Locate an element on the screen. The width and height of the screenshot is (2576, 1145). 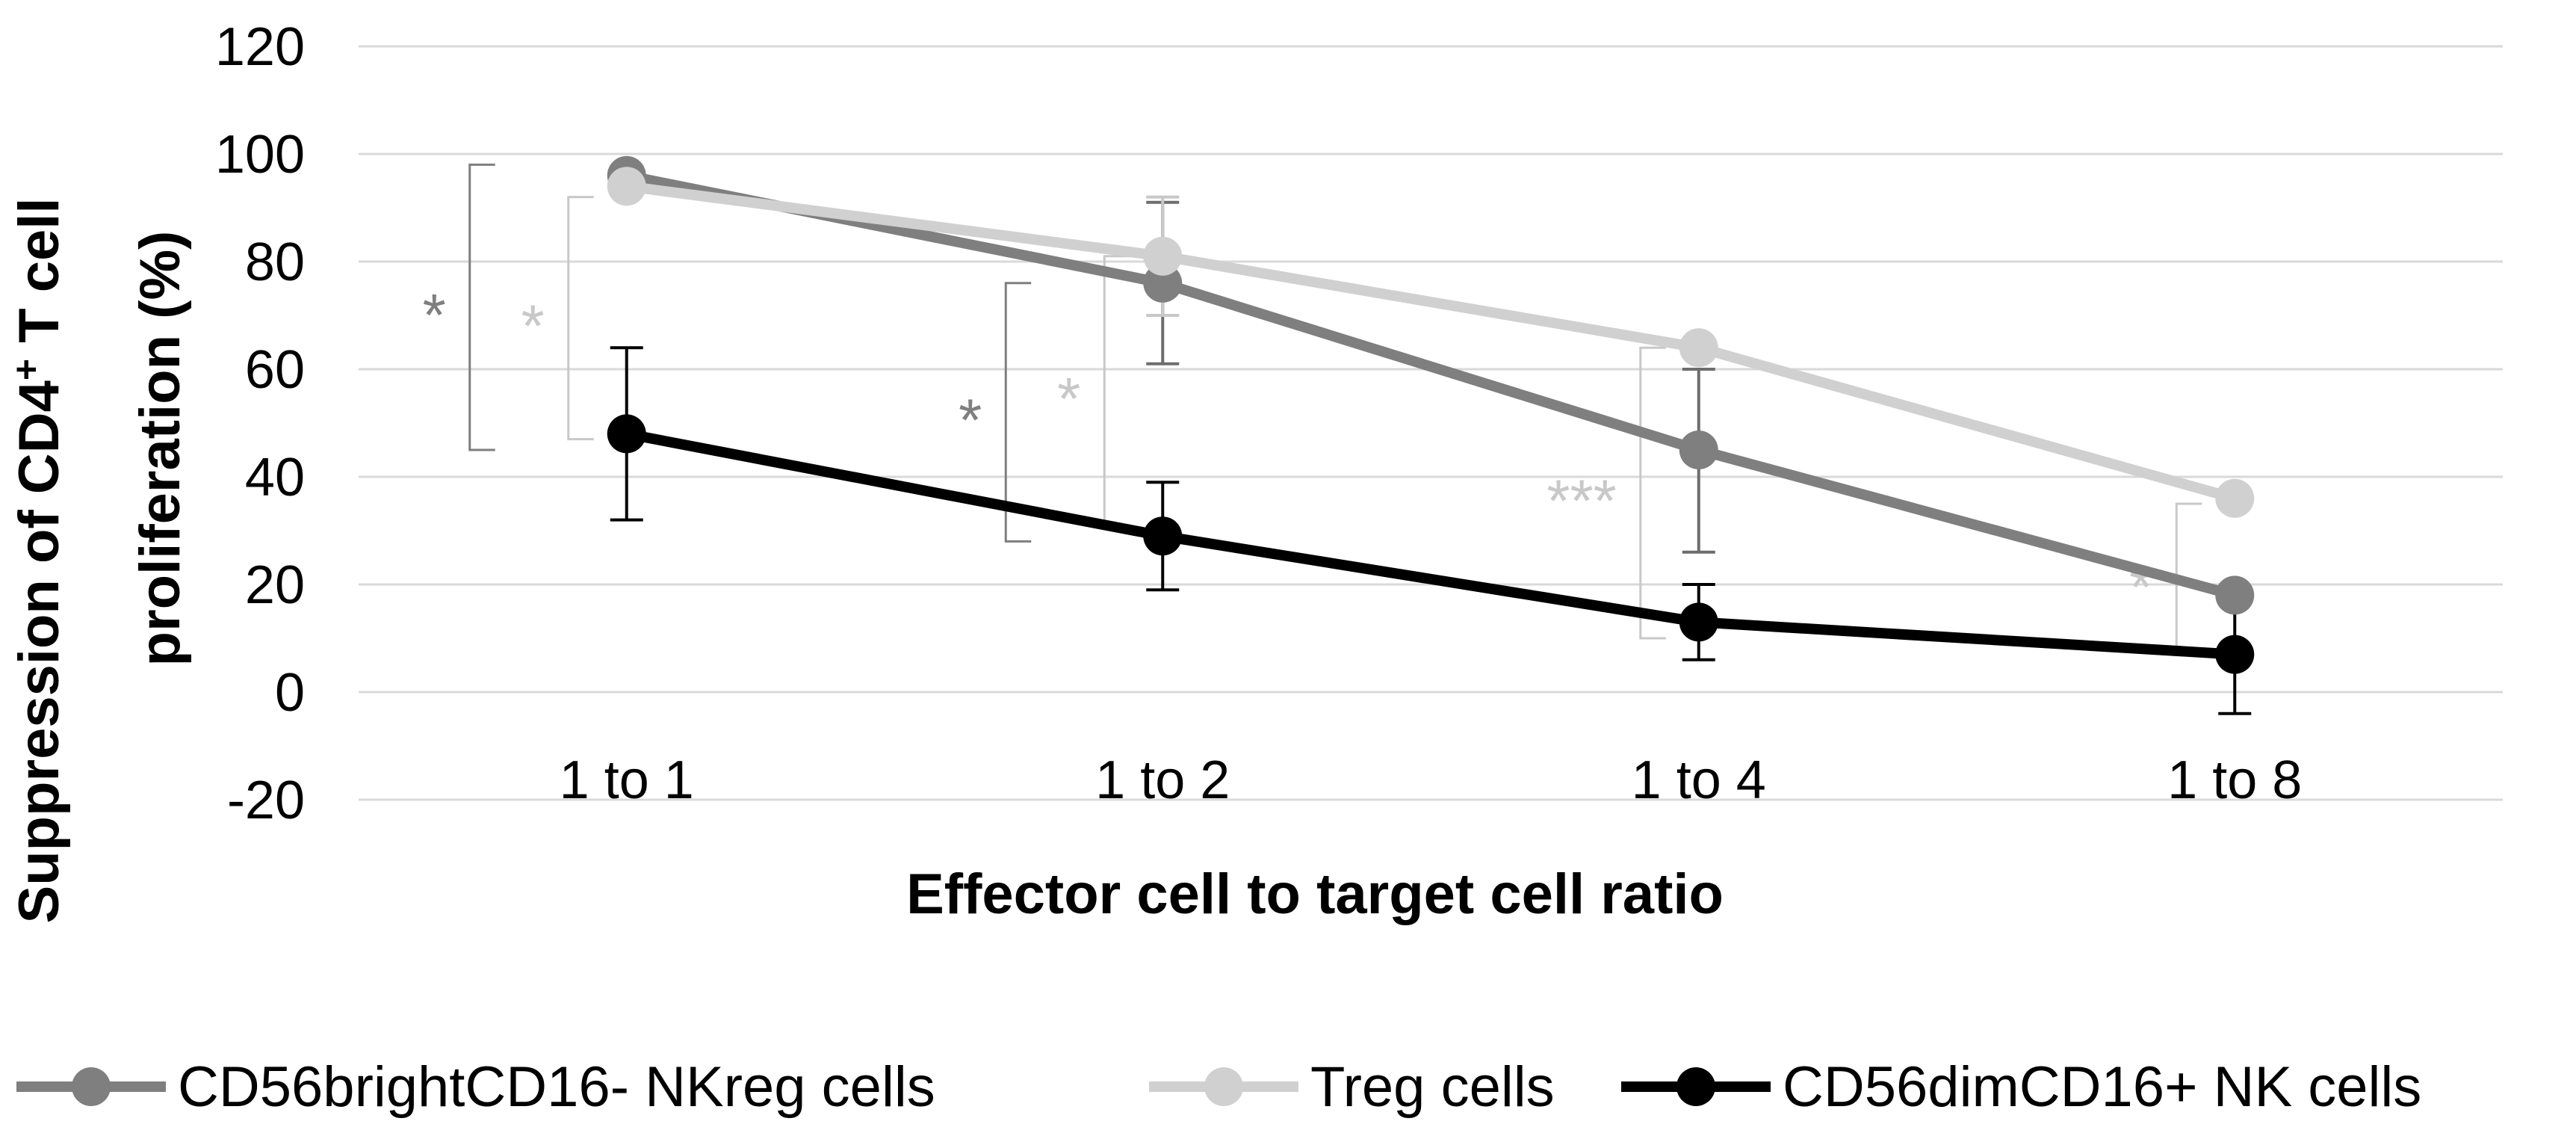
y-axis-title-line1: Suppression of CD4+ T cell is located at coordinates (38, 561).